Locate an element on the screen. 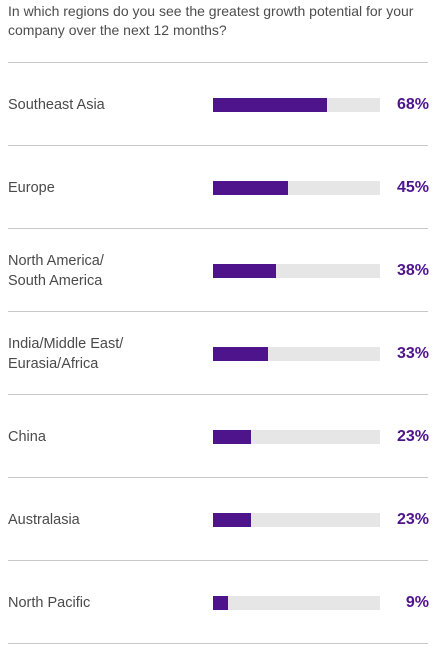  category-label: Australasia is located at coordinates (44, 519).